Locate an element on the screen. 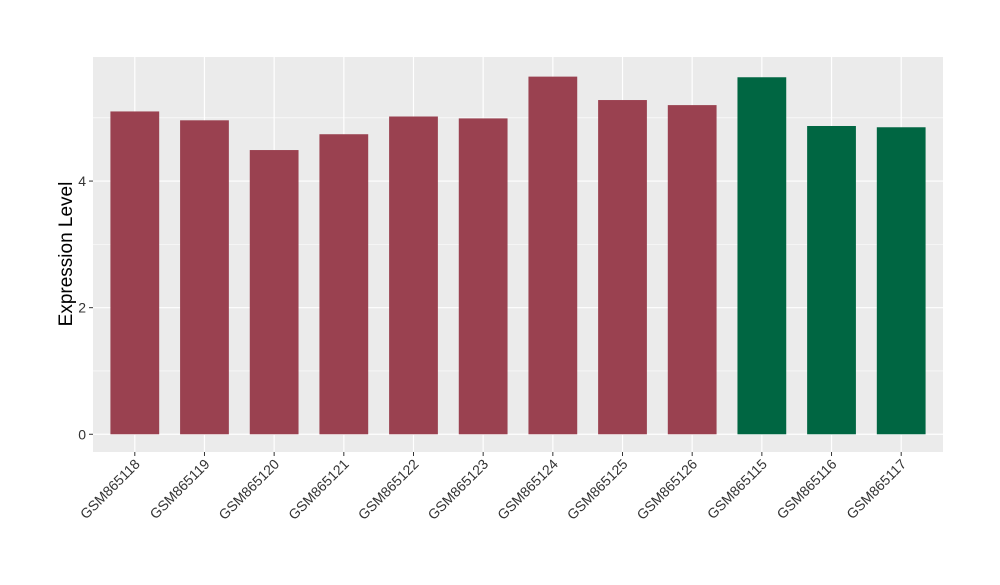  x-tick-label: GSM865115 is located at coordinates (737, 489).